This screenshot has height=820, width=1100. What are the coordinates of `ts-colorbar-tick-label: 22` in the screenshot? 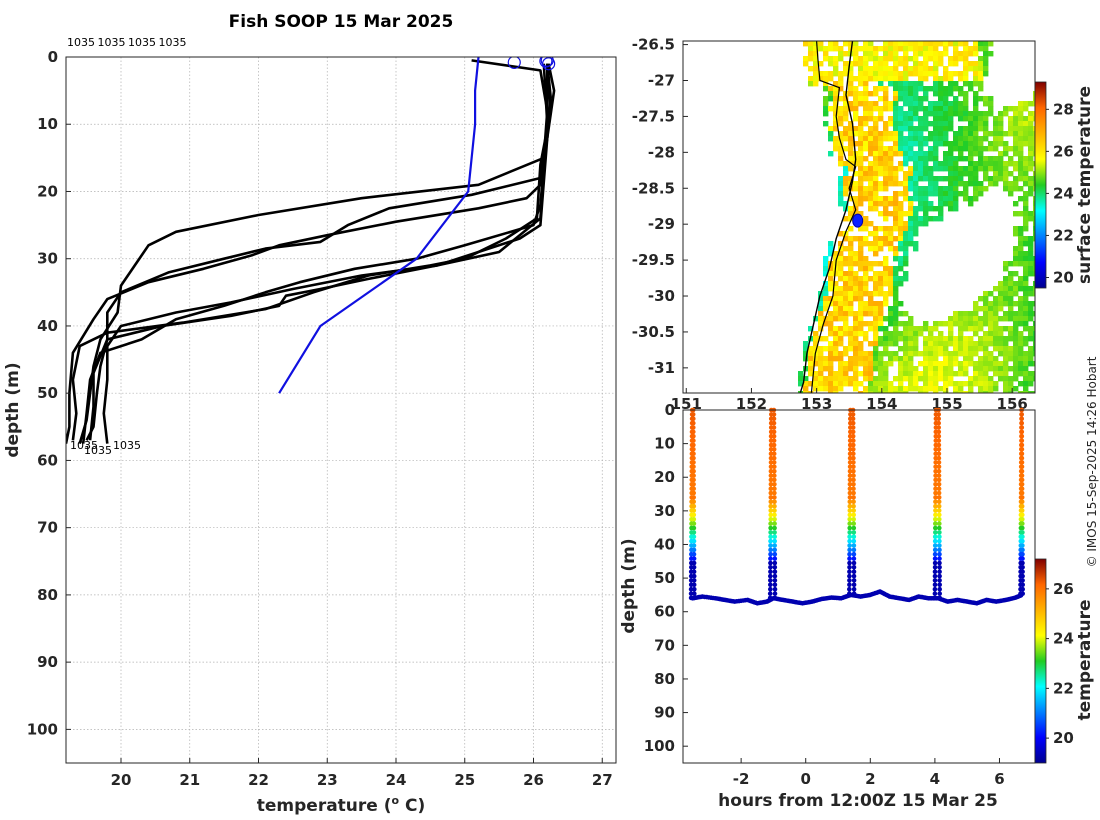 It's located at (1063, 688).